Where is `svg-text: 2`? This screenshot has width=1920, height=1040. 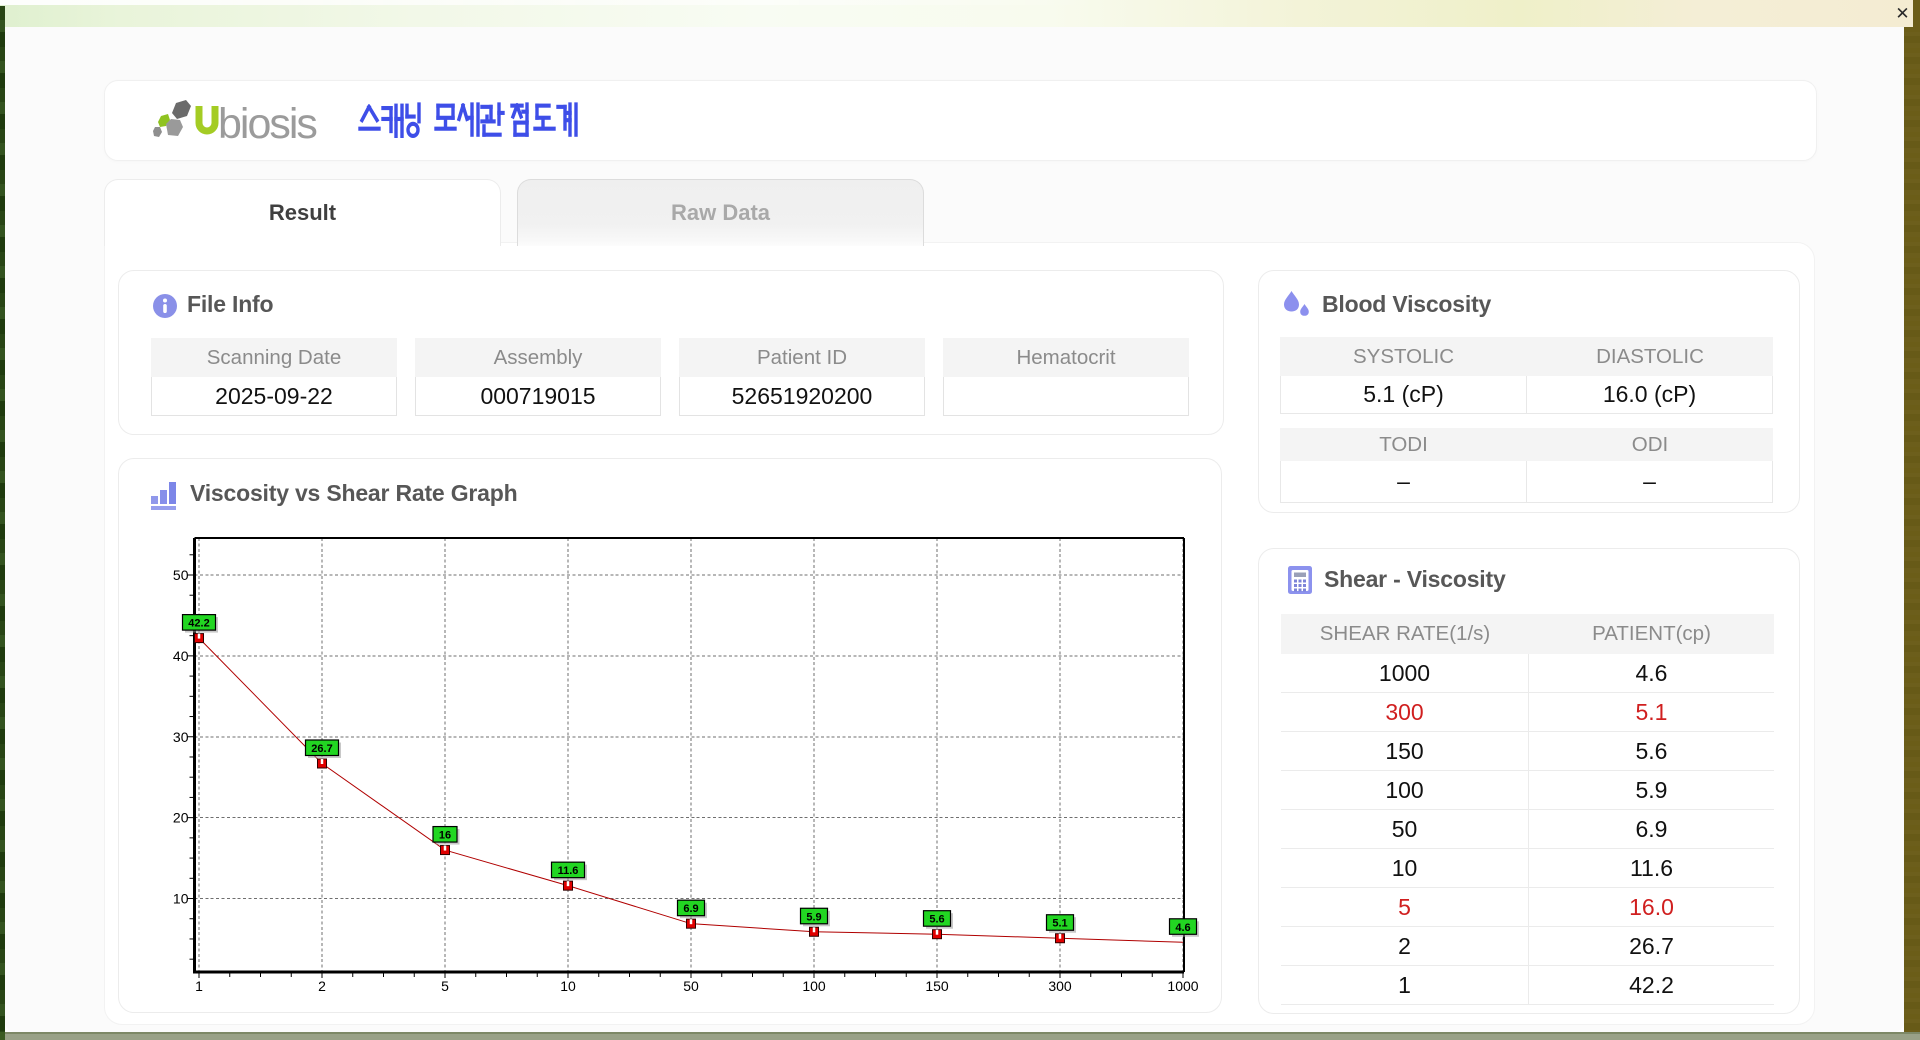 svg-text: 2 is located at coordinates (322, 986).